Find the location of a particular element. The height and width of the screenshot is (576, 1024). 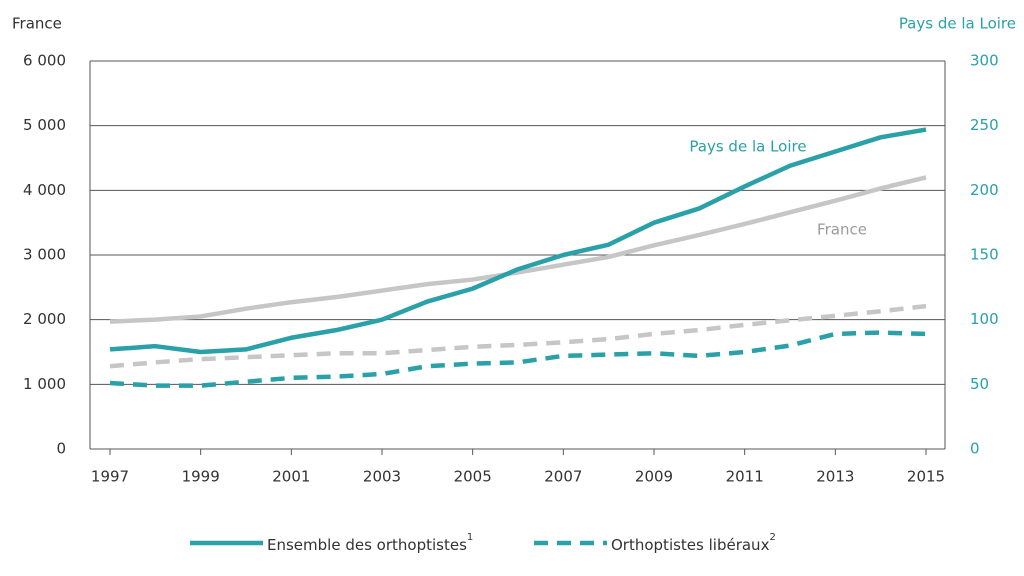

x-tick-label: 2011 is located at coordinates (745, 477).